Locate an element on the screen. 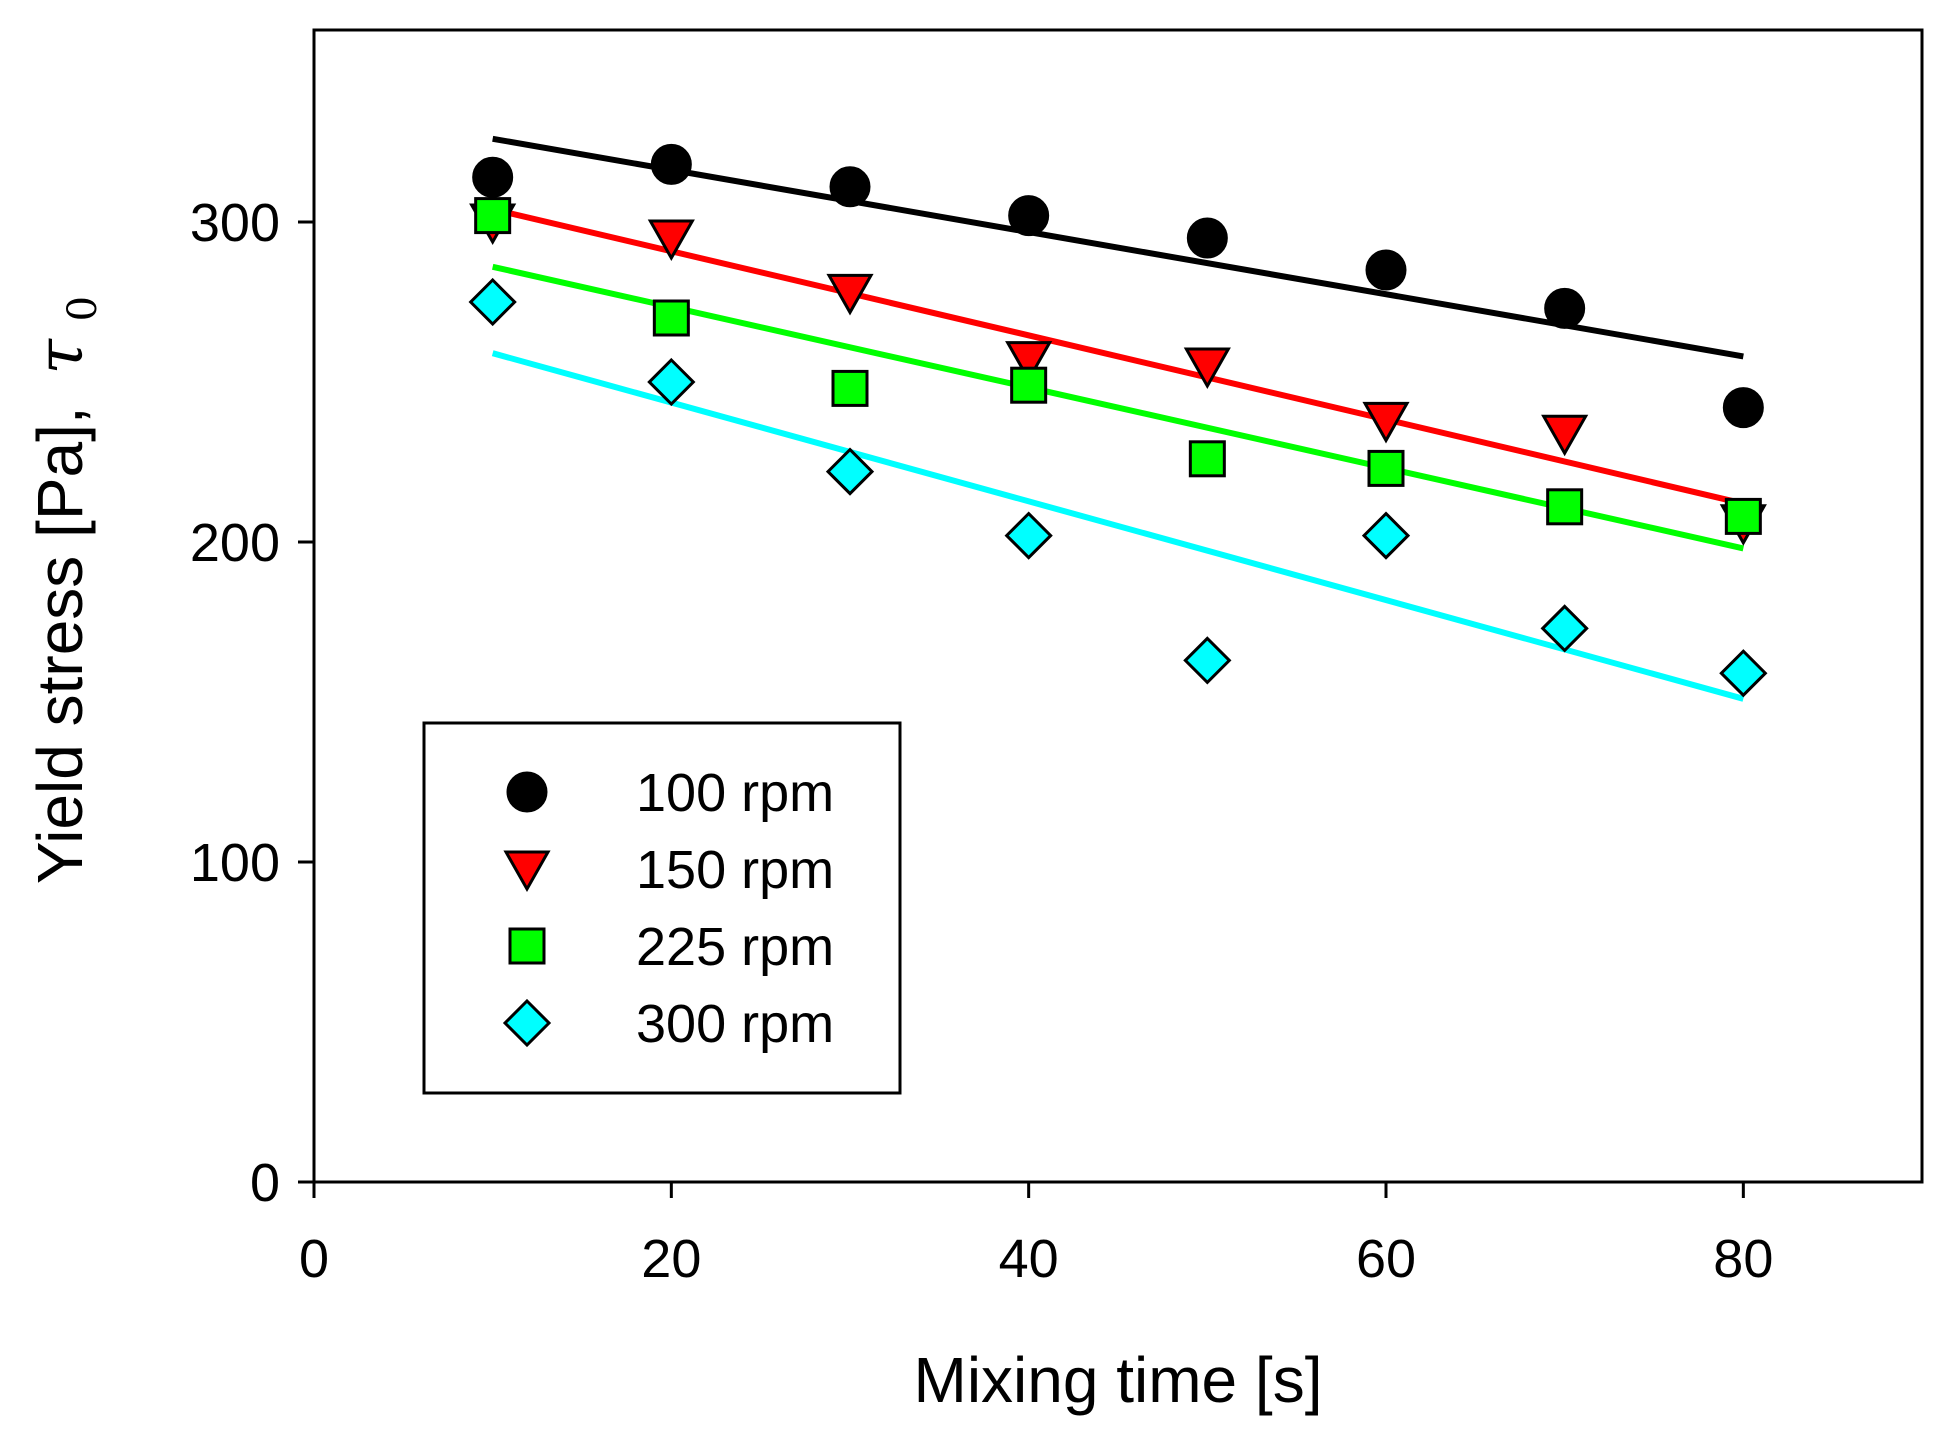 The width and height of the screenshot is (1949, 1437). legend: 100 rpm 150 rpm 225 rpm 300 rpm is located at coordinates (662, 908).